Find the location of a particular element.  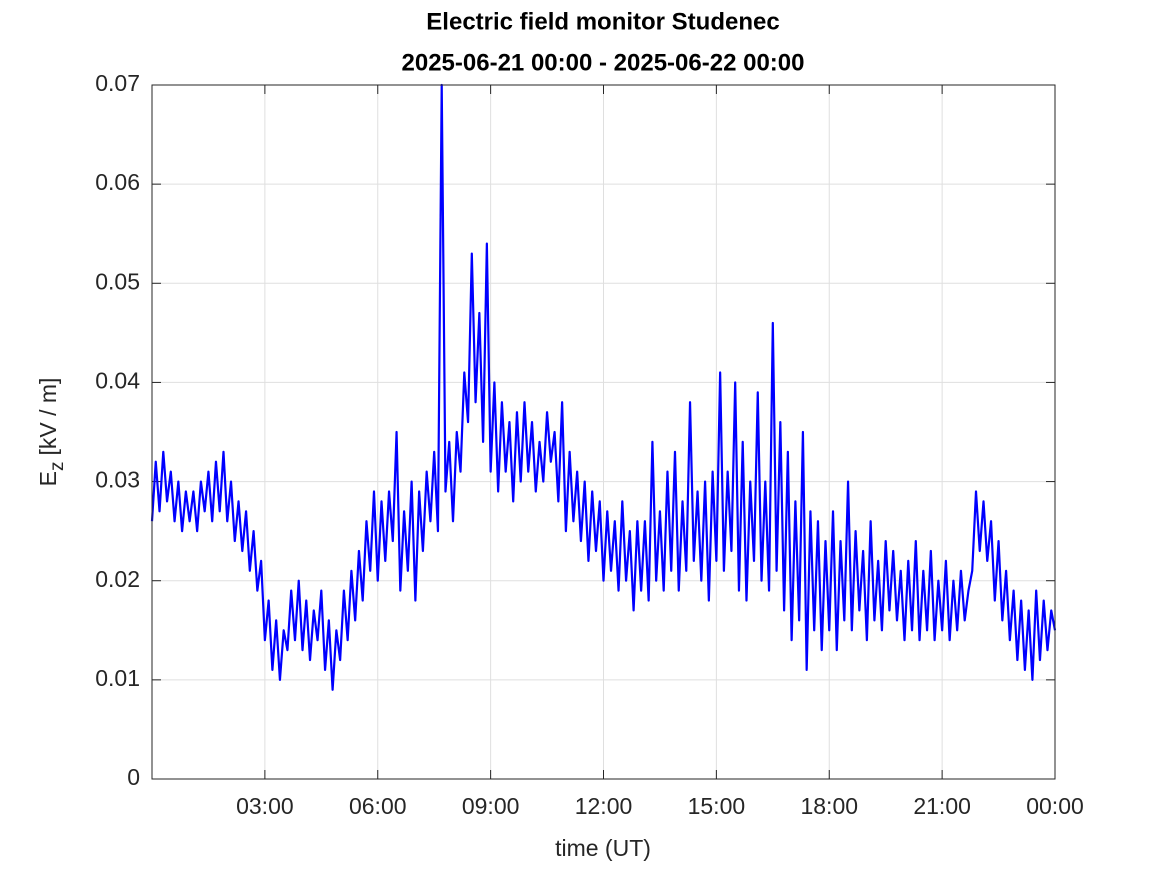

x-axis-label: time (UT) is located at coordinates (603, 848).